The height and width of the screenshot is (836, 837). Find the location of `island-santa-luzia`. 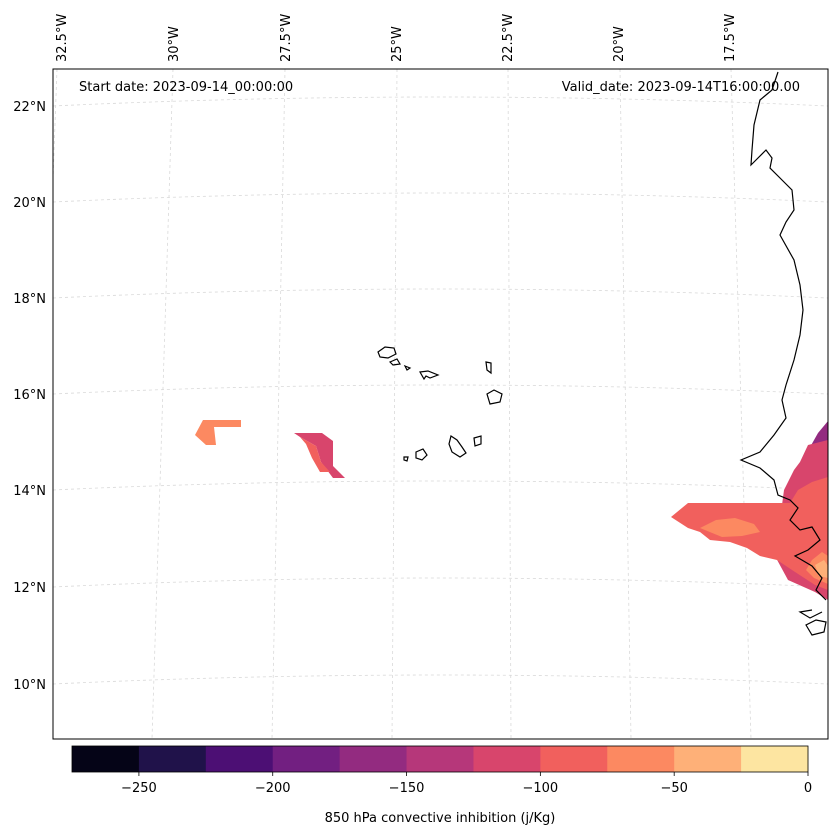

island-santa-luzia is located at coordinates (407, 367).